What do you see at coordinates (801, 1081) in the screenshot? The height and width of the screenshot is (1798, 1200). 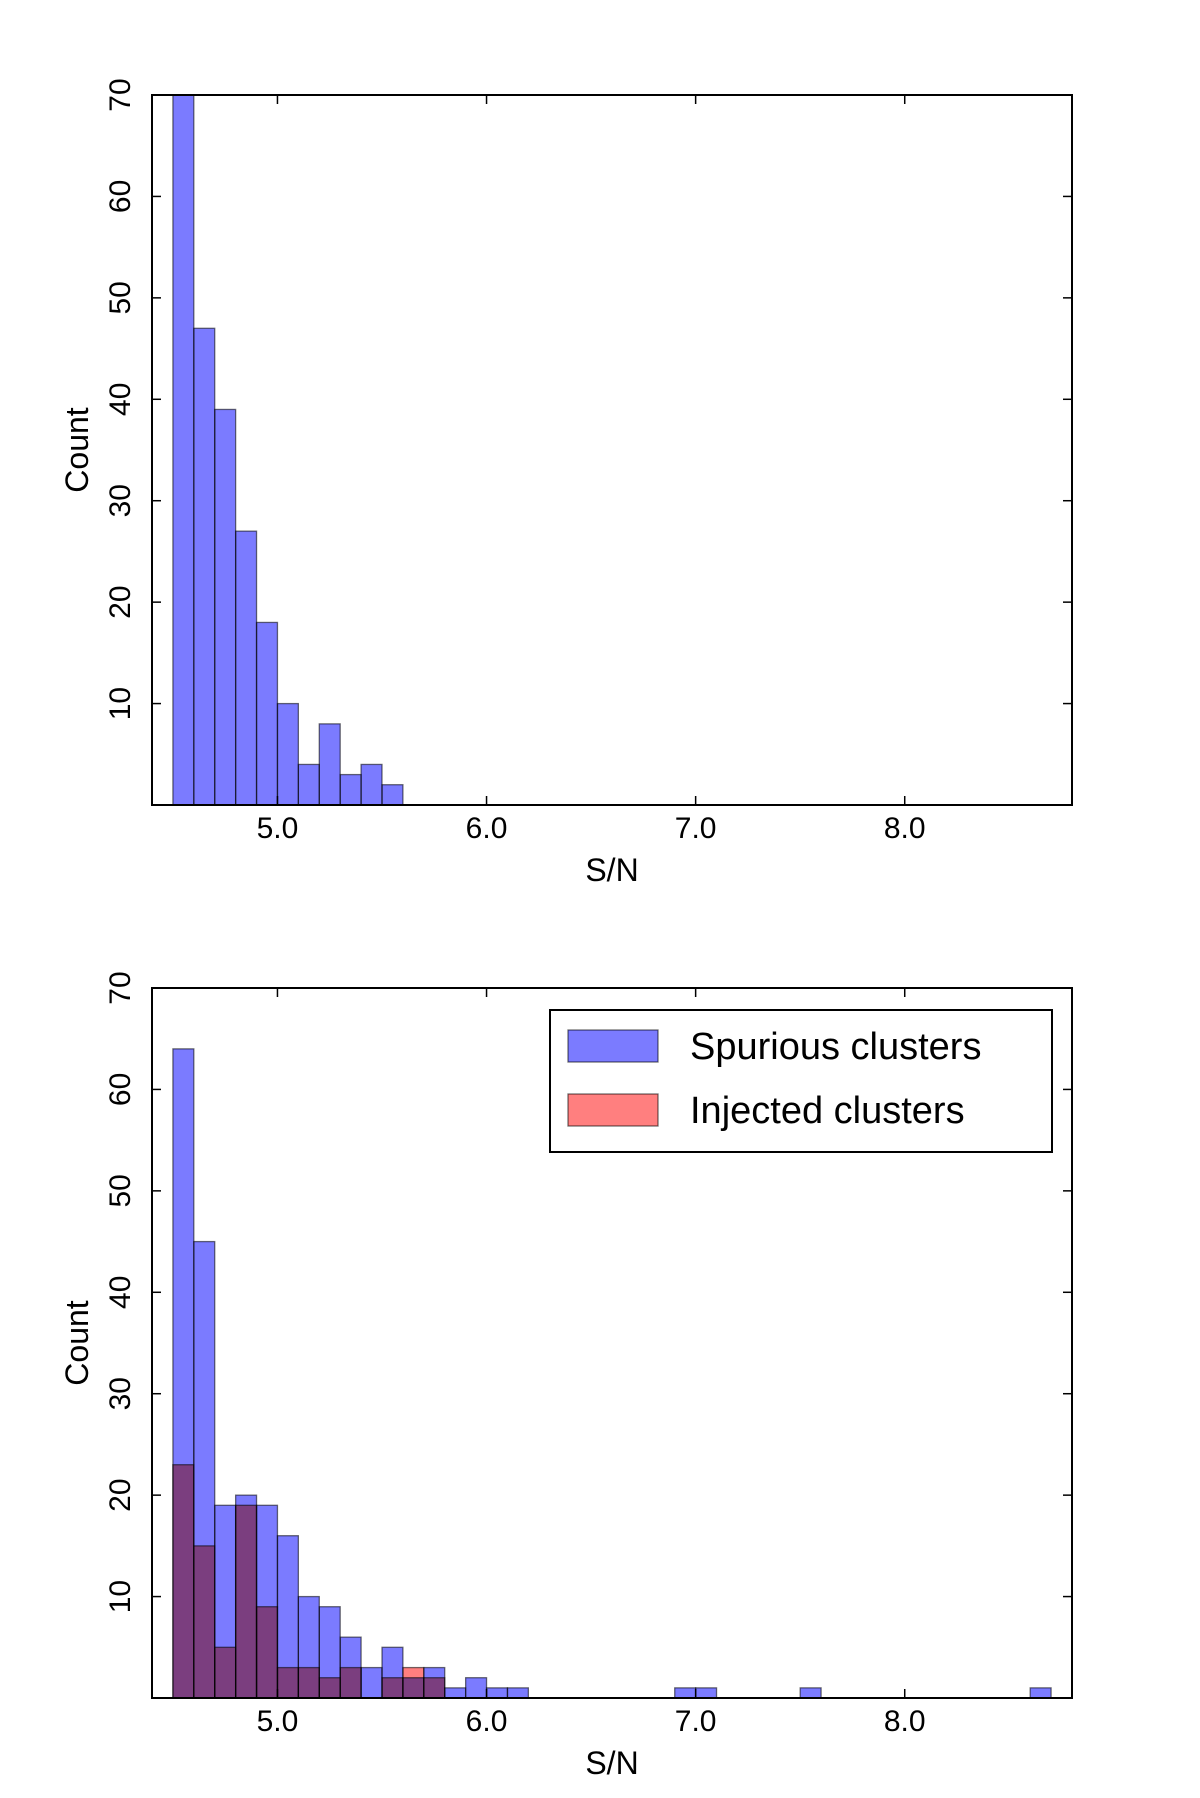 I see `legend: Spurious clusters Injected clusters` at bounding box center [801, 1081].